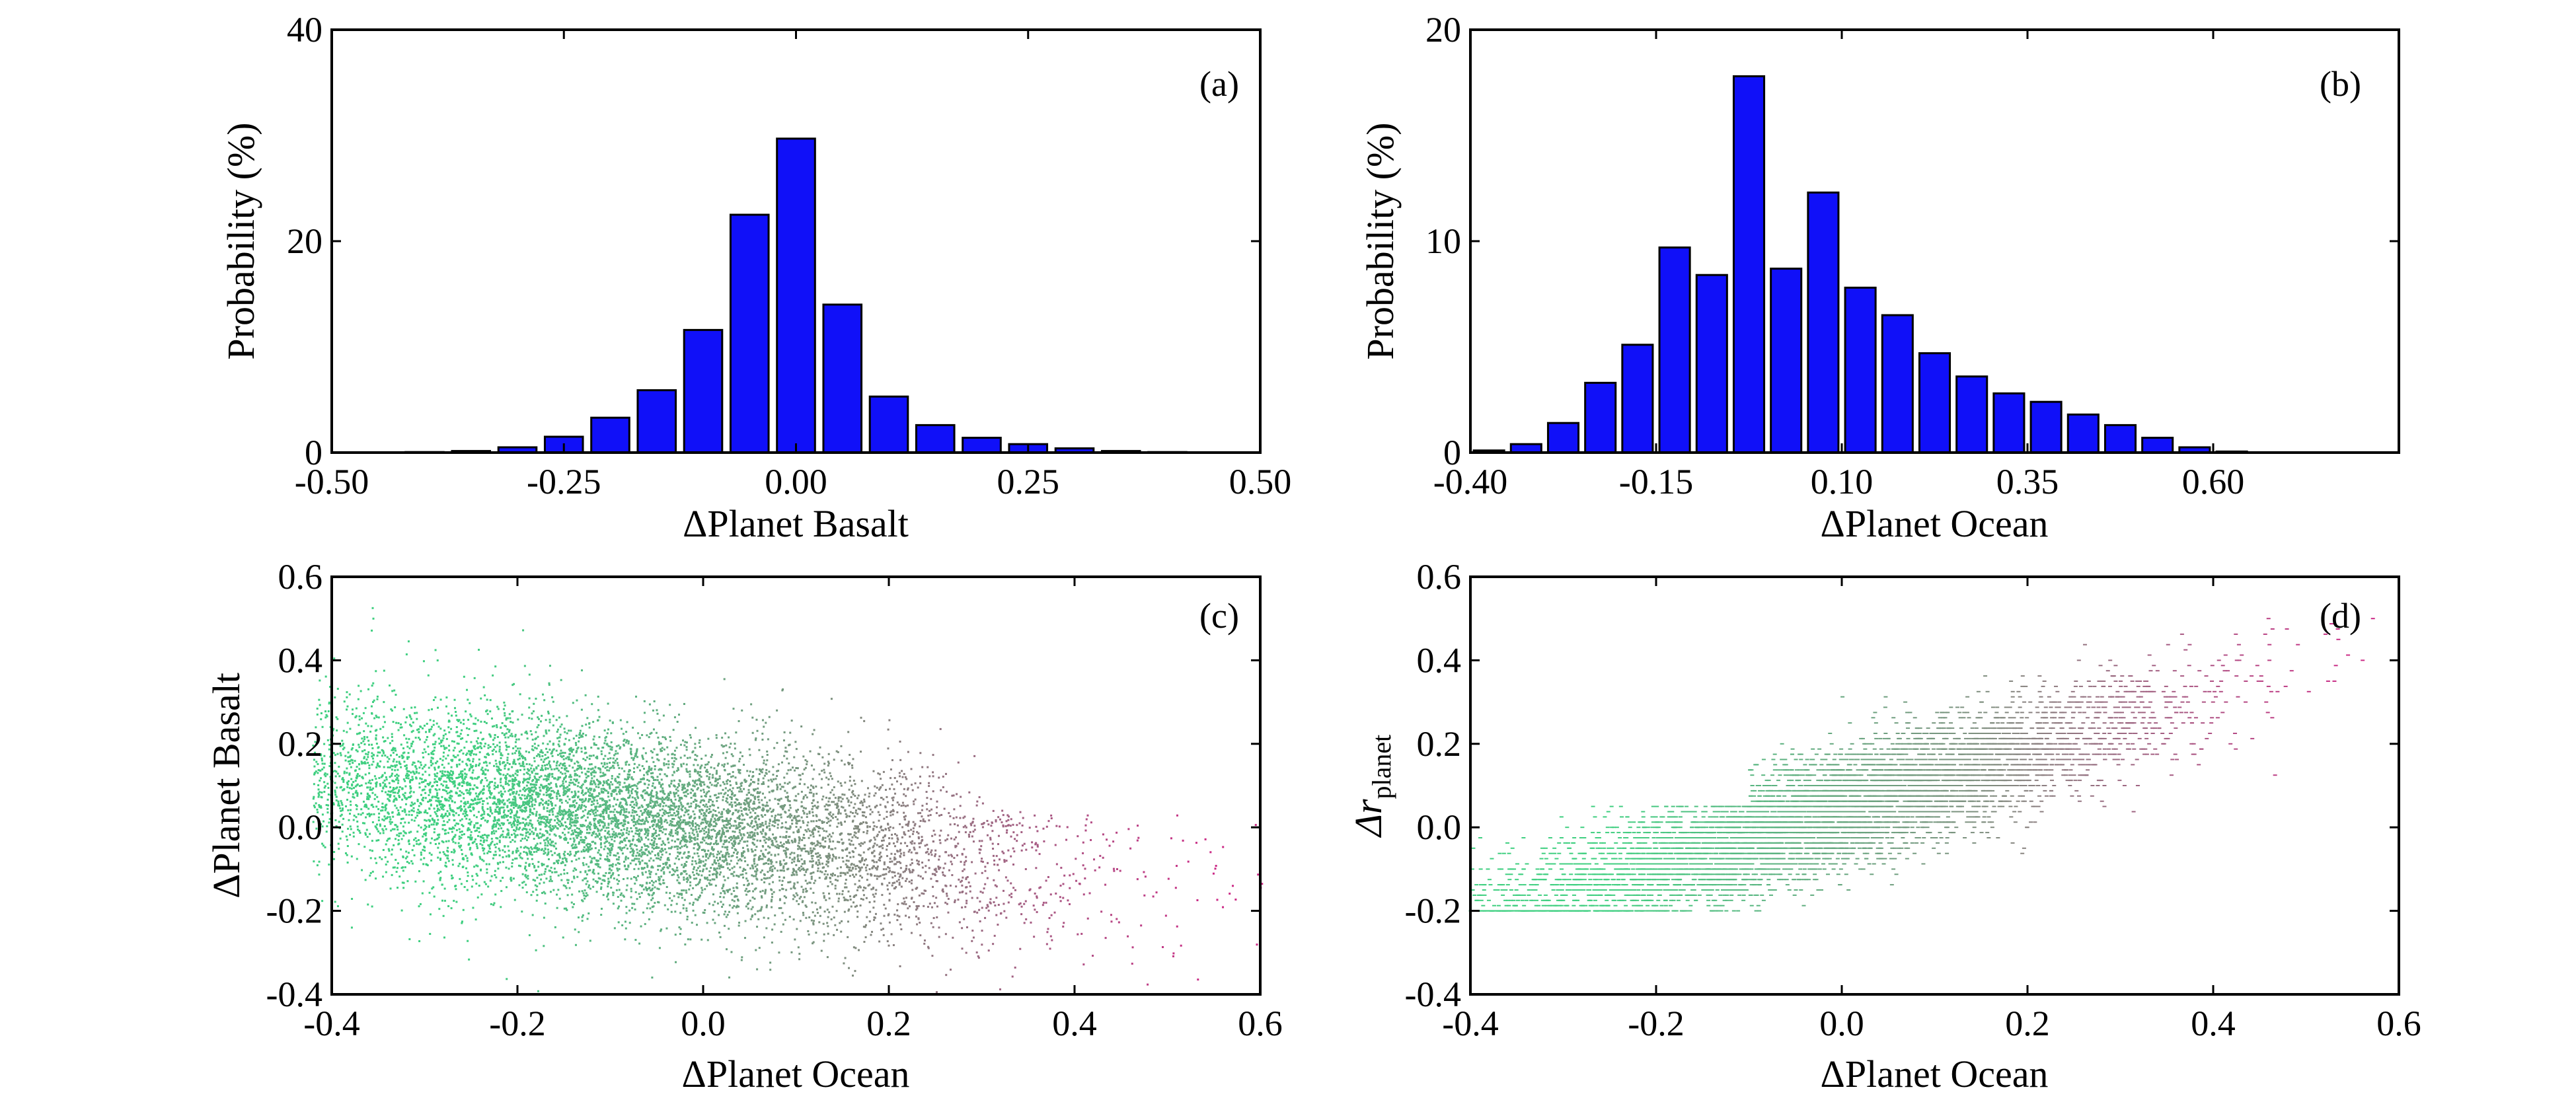 The width and height of the screenshot is (2576, 1108). I want to click on panel-b-ytick-label: 20, so click(1443, 30).